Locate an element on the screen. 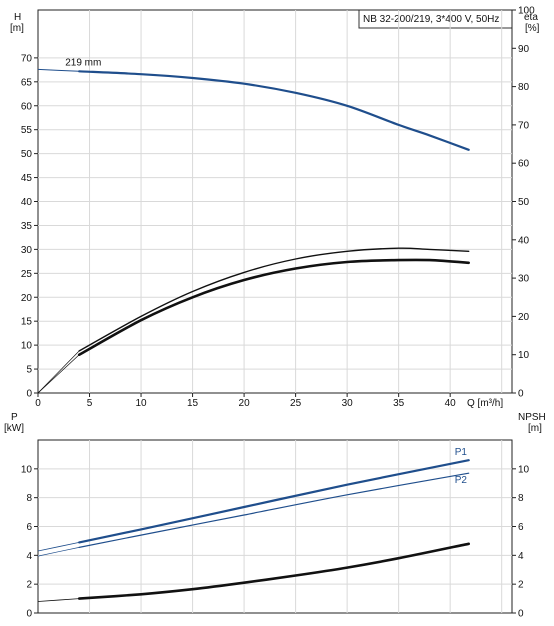 The width and height of the screenshot is (554, 626). top-right-tick-label: 30 is located at coordinates (524, 279).